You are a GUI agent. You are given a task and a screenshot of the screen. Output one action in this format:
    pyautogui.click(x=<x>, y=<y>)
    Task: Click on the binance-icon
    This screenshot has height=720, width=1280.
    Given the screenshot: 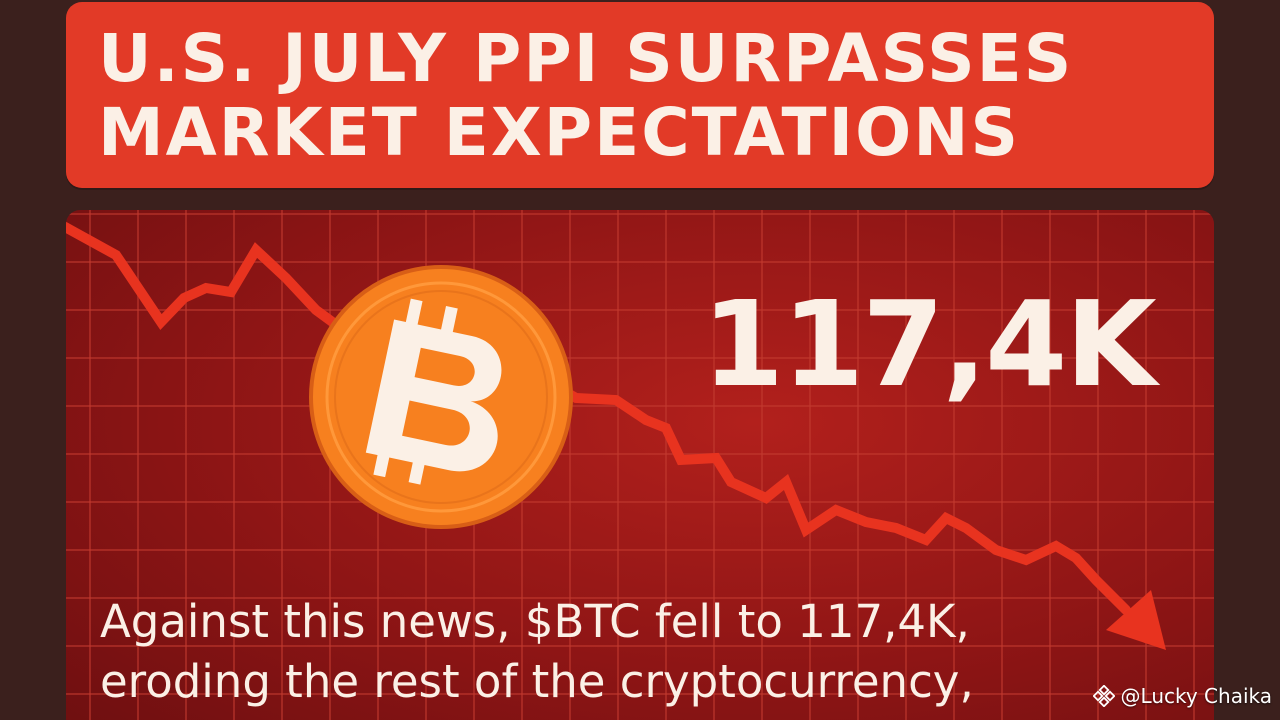 What is the action you would take?
    pyautogui.click(x=1103, y=696)
    